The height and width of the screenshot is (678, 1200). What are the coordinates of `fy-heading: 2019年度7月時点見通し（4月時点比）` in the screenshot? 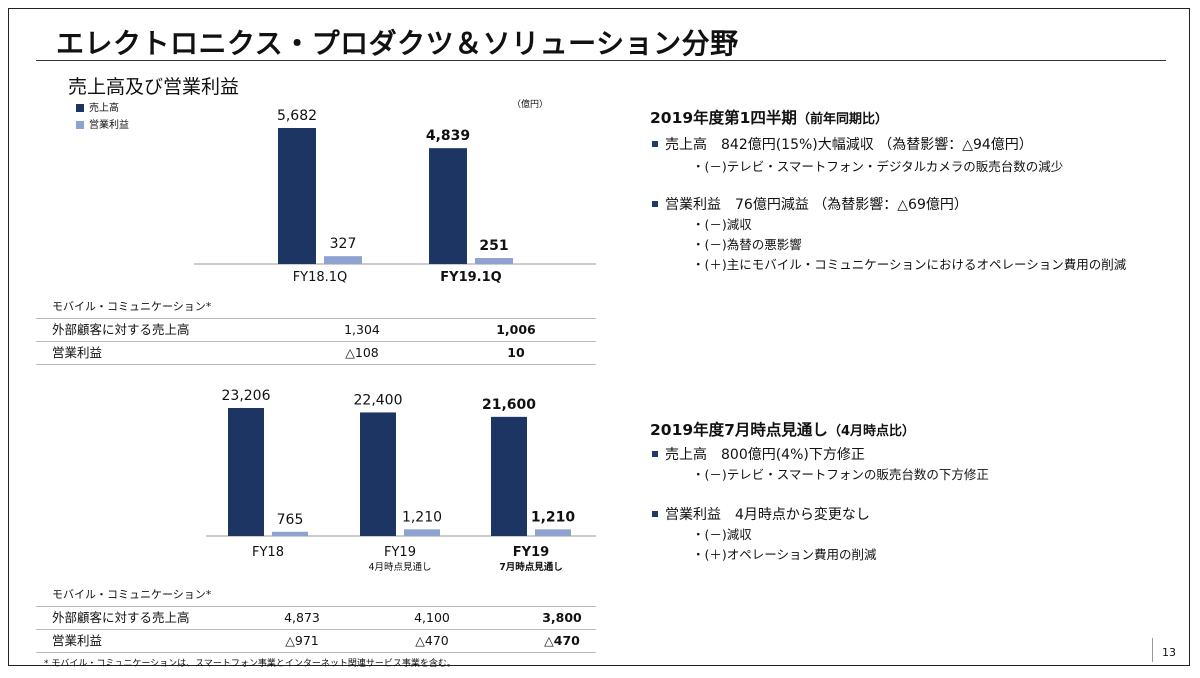 It's located at (782, 429).